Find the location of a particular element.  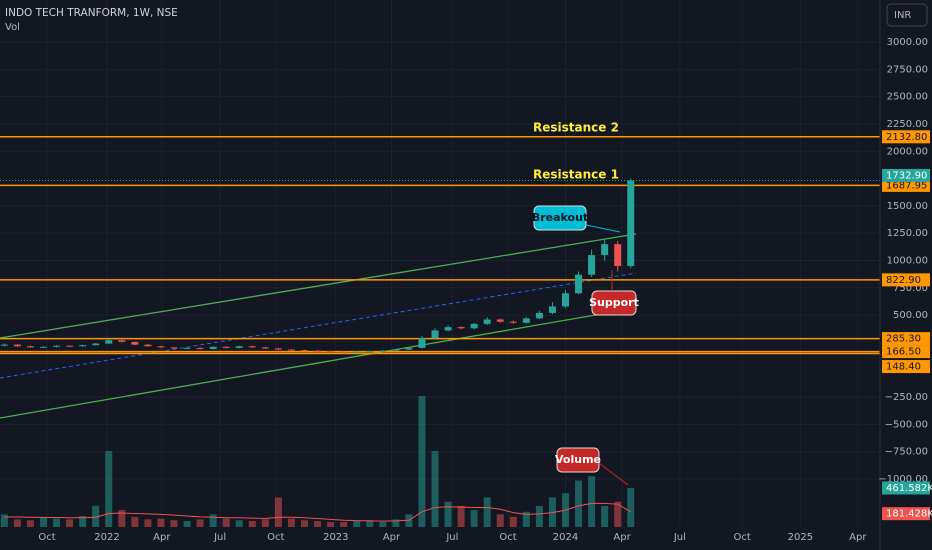

price-tag-label: 2132.80 is located at coordinates (906, 137).